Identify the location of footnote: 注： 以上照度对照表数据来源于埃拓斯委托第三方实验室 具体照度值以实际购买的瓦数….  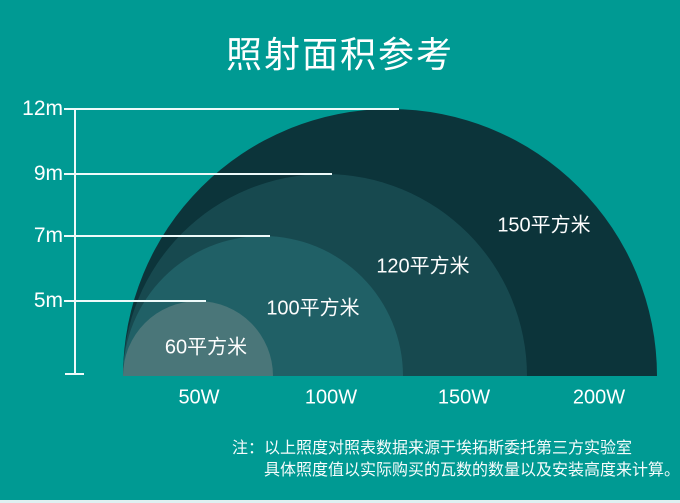
(456, 460).